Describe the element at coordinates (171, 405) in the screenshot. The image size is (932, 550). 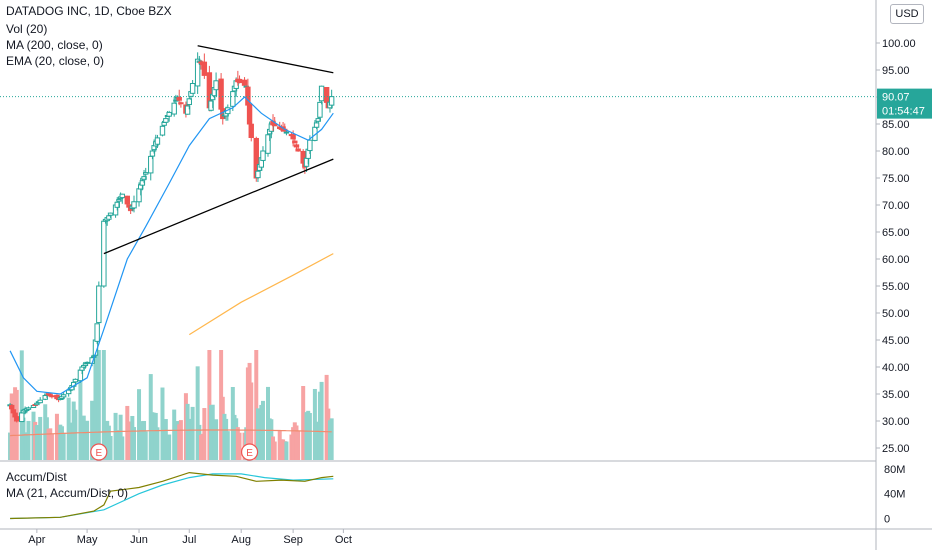
I see `volume-bars` at that location.